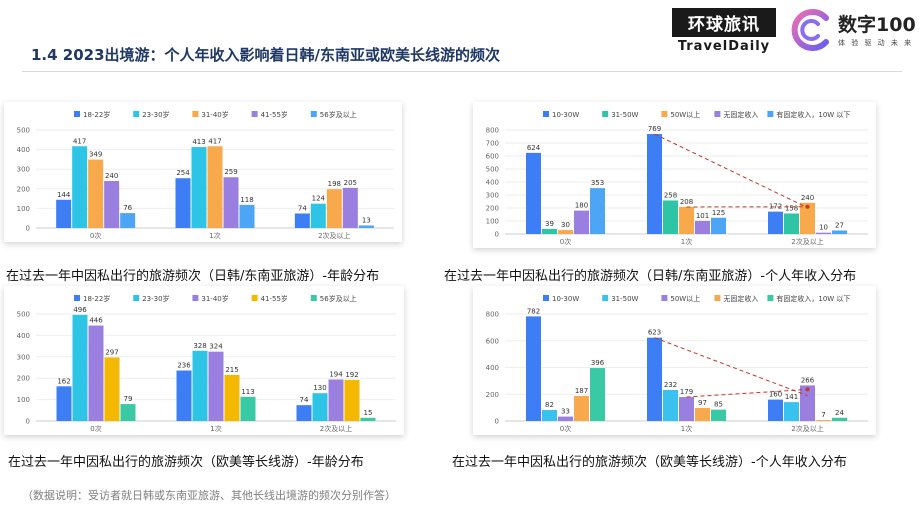  What do you see at coordinates (724, 22) in the screenshot?
I see `logo1-cn-text: 环球旅讯` at bounding box center [724, 22].